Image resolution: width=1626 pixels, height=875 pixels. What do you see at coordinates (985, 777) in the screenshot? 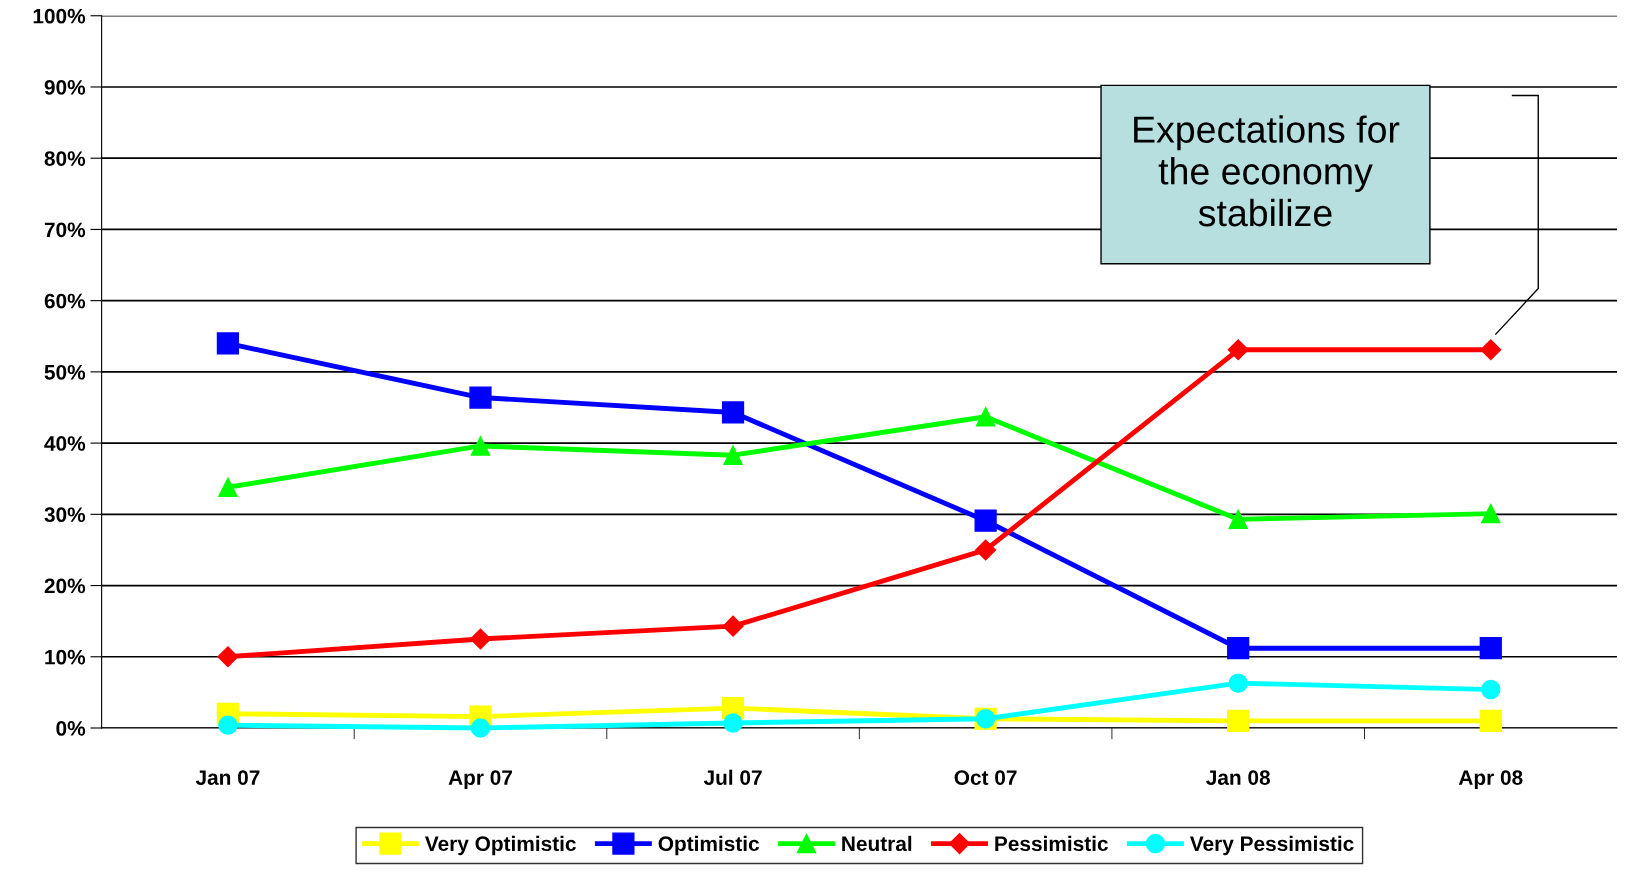
I see `x-tick-label: Oct 07` at bounding box center [985, 777].